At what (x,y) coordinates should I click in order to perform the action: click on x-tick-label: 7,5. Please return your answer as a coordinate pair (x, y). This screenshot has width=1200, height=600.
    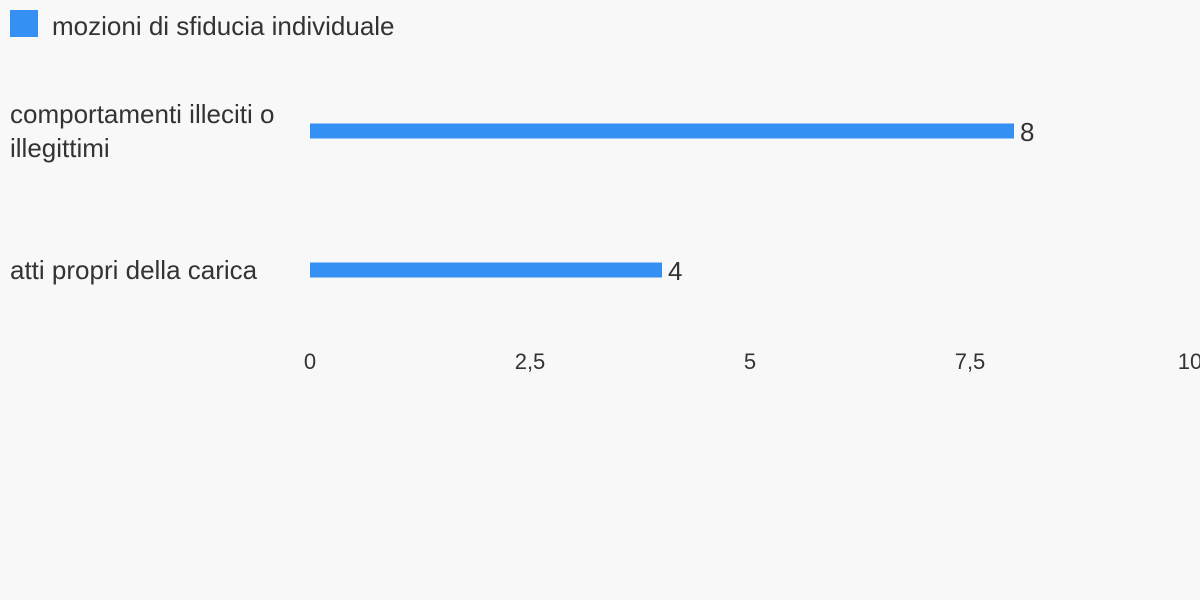
    Looking at the image, I should click on (970, 361).